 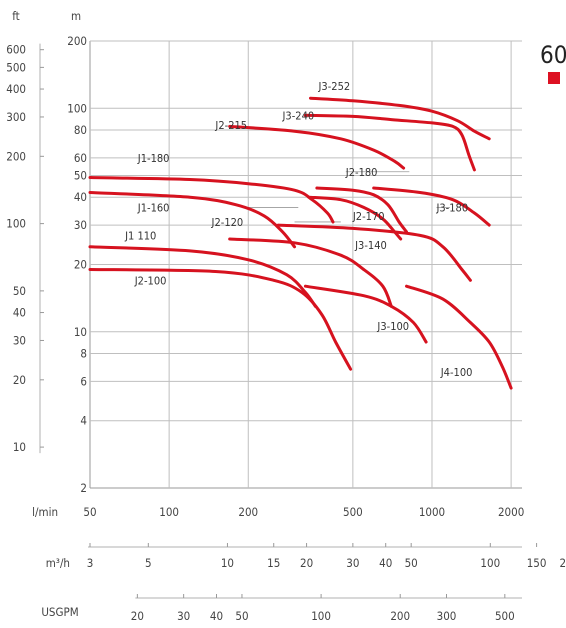 I want to click on ft-tick-label: 600, so click(x=16, y=50).